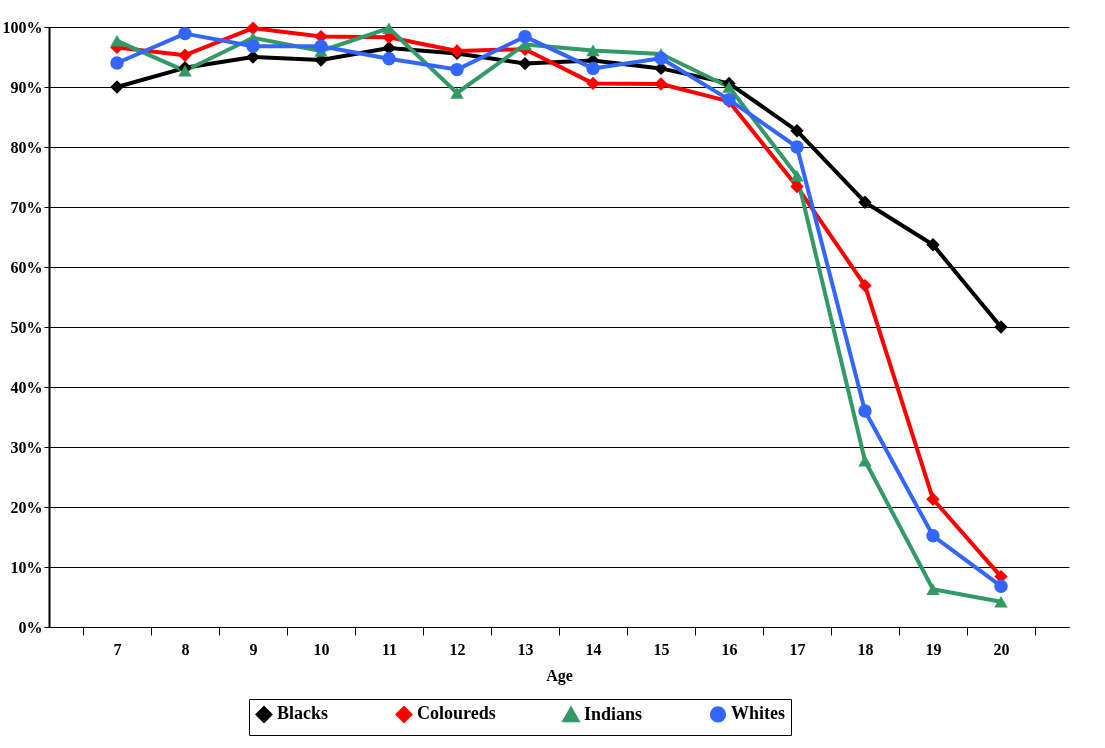 Image resolution: width=1105 pixels, height=748 pixels. Describe the element at coordinates (321, 649) in the screenshot. I see `x-tick-label: 10` at that location.